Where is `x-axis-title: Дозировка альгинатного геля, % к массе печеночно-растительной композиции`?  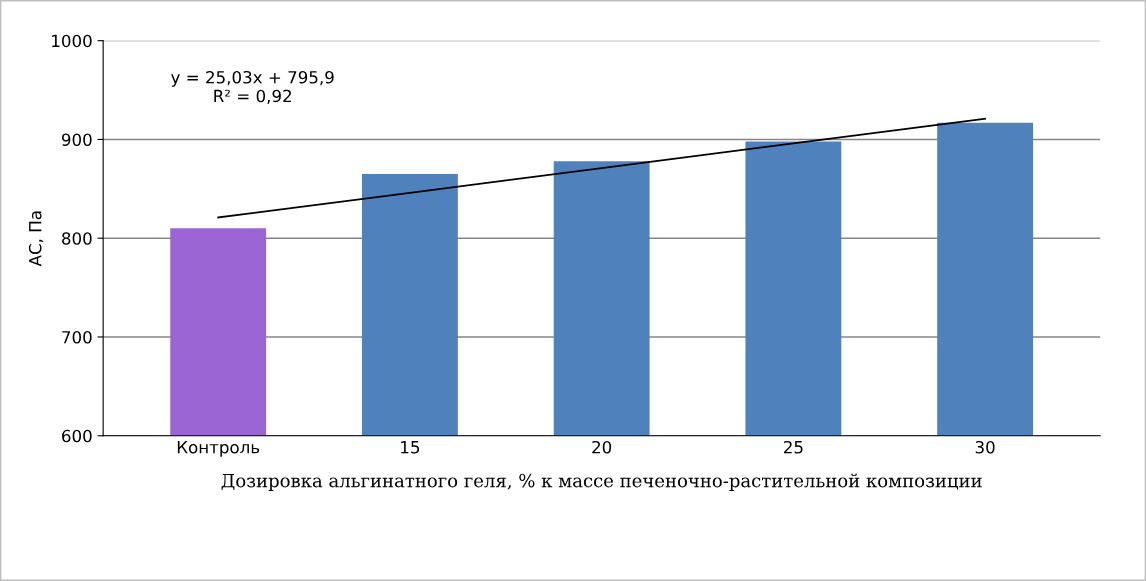 x-axis-title: Дозировка альгинатного геля, % к массе печеночно-растительной композиции is located at coordinates (601, 482).